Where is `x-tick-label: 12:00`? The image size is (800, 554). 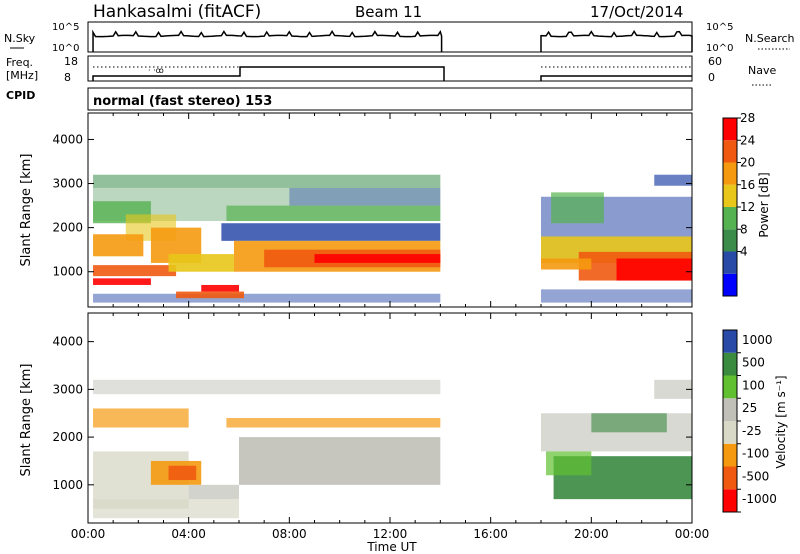 x-tick-label: 12:00 is located at coordinates (390, 534).